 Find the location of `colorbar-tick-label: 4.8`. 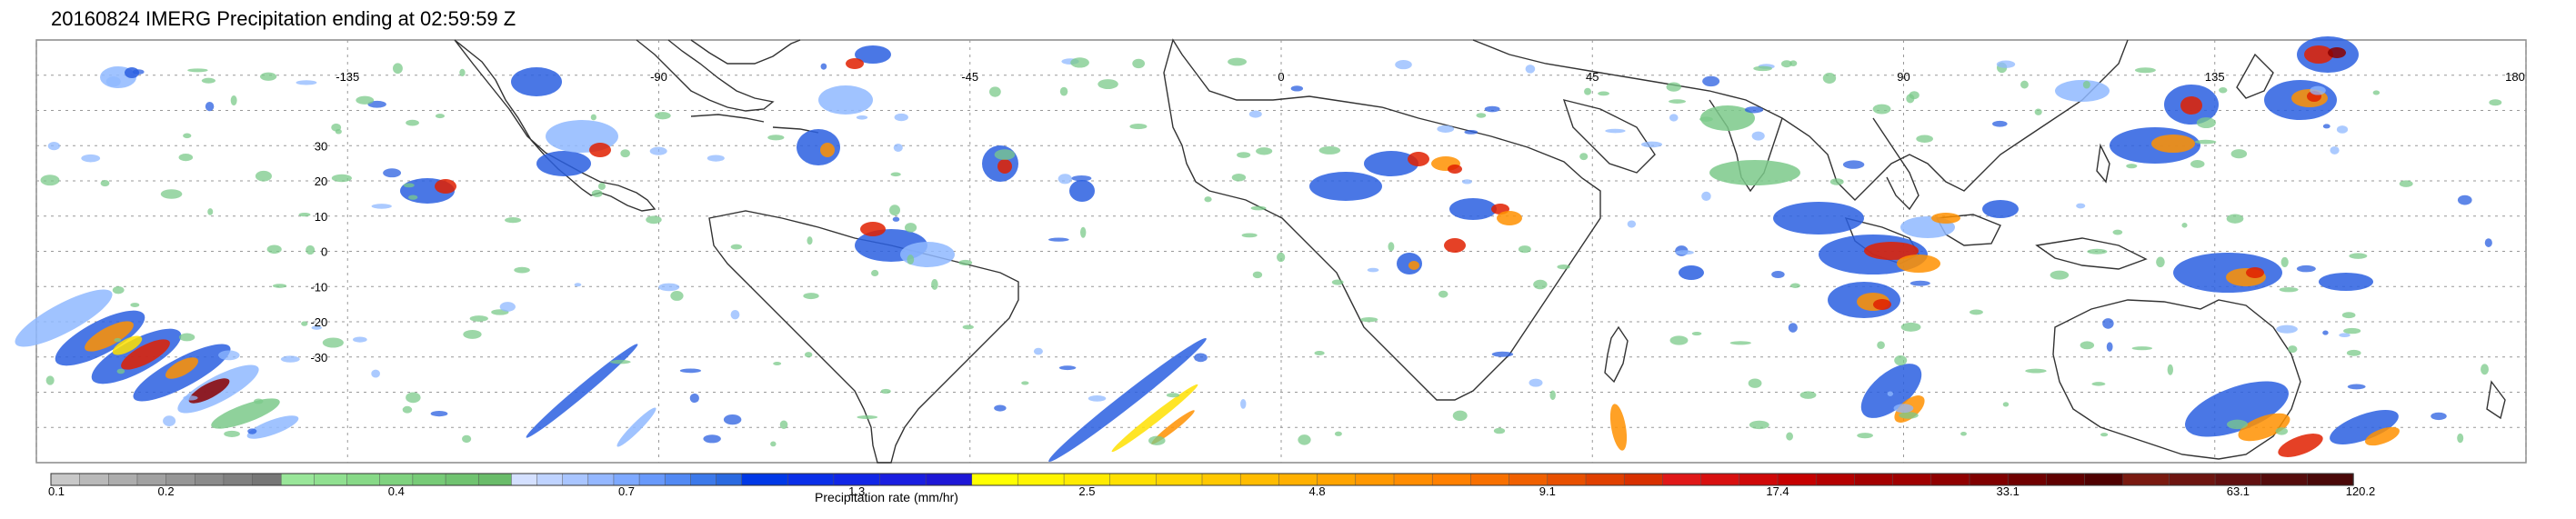

colorbar-tick-label: 4.8 is located at coordinates (1317, 491).